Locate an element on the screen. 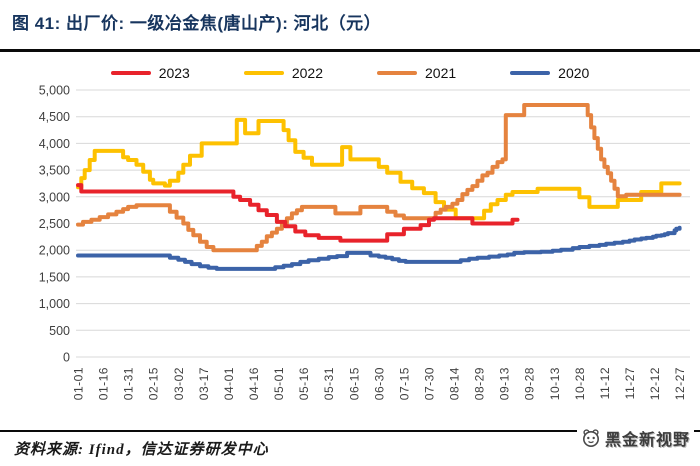 The width and height of the screenshot is (700, 466). x-tick-label: 09-28 is located at coordinates (530, 383).